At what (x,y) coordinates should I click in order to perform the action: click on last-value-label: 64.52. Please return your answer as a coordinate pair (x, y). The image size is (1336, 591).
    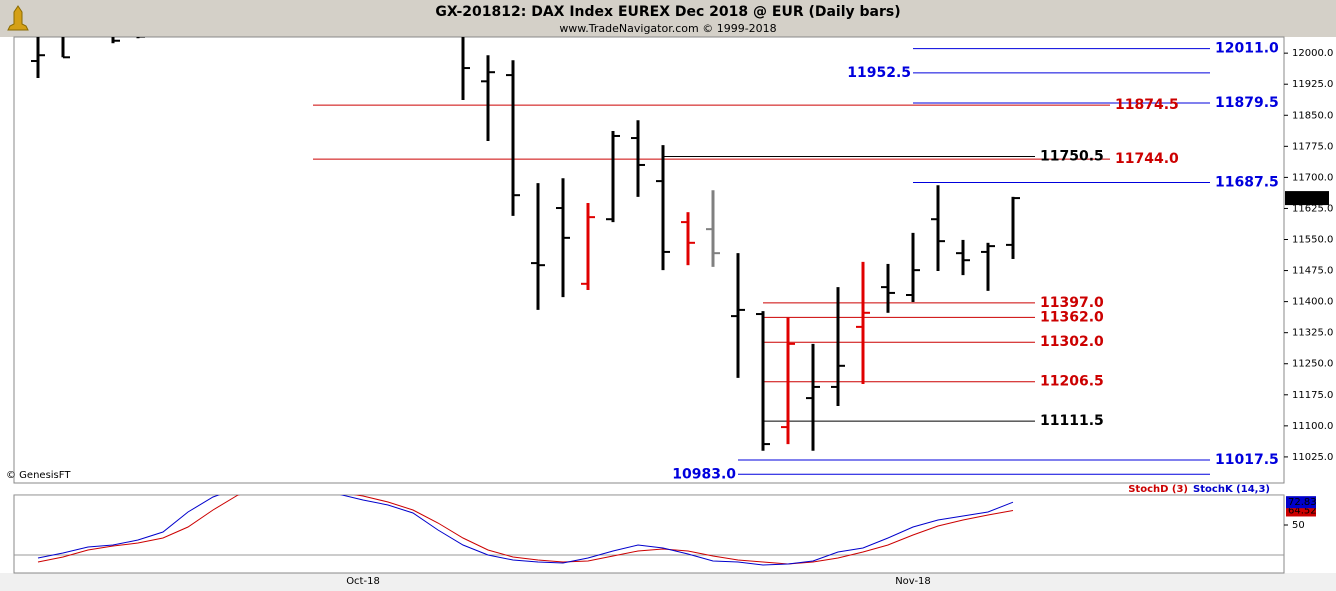
    Looking at the image, I should click on (1302, 510).